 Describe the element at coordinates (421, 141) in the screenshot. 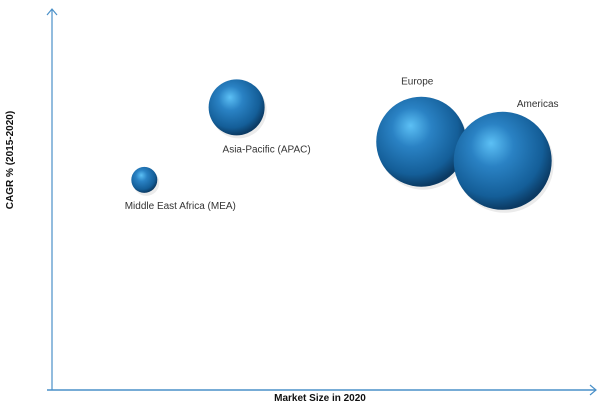

I see `bubble-europe` at that location.